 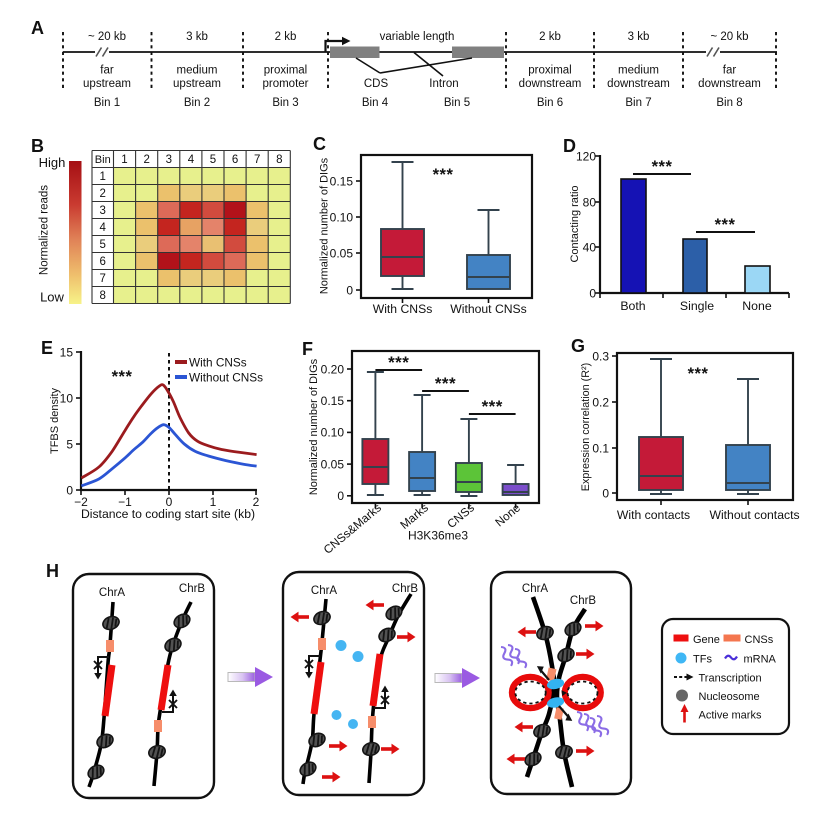 I want to click on svg-text: 40, so click(x=590, y=247).